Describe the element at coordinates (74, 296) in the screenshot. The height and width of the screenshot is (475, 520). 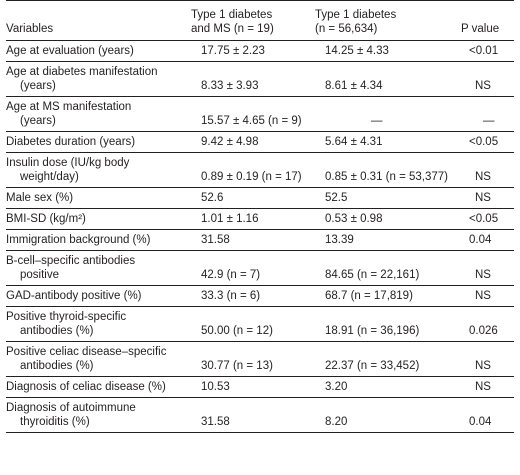
I see `row-label-line1: GAD-antibody positive (%)` at that location.